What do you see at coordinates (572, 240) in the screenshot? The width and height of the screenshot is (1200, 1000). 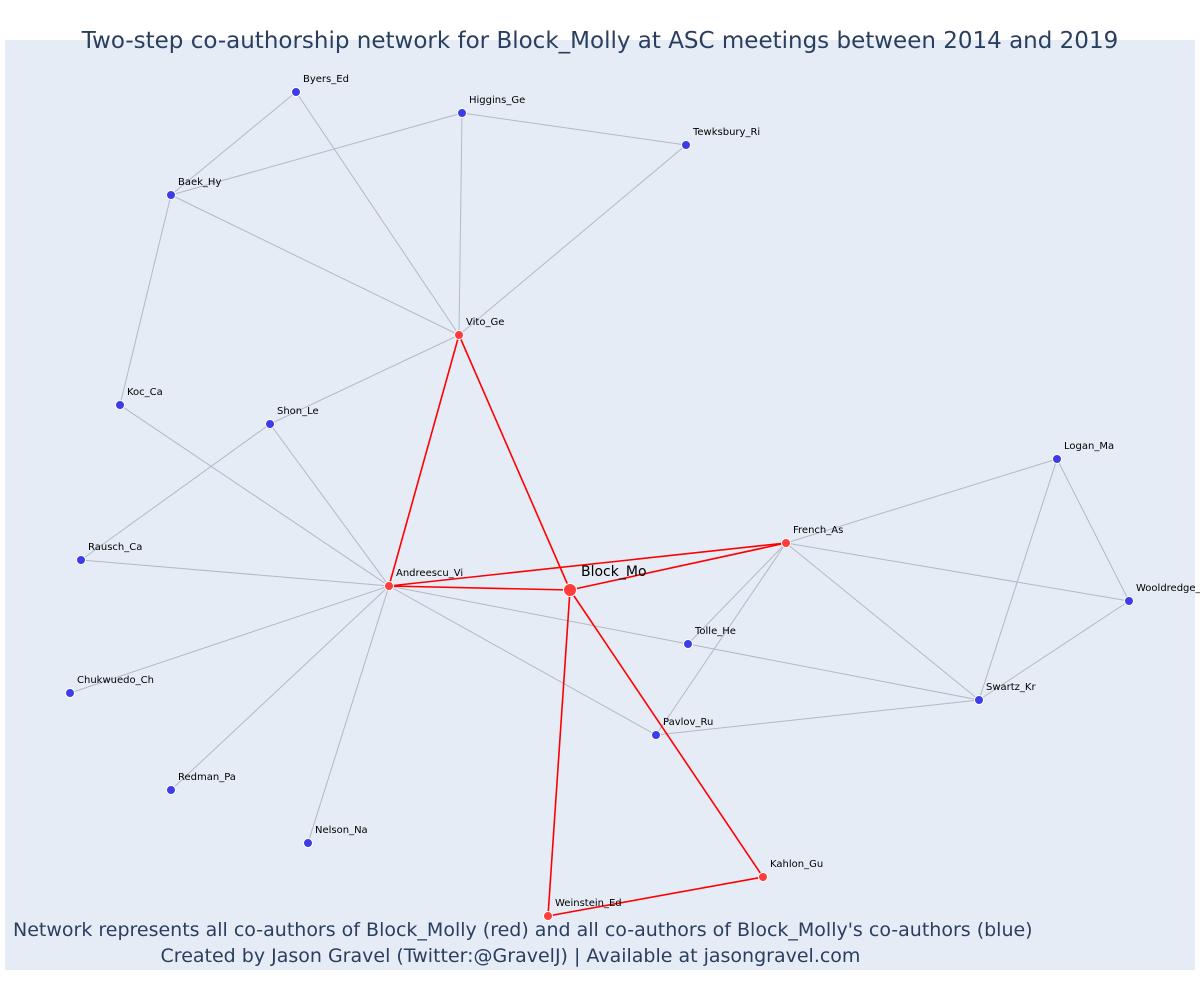 I see `edge-Tewksbury_Ri-Vito_Ge` at bounding box center [572, 240].